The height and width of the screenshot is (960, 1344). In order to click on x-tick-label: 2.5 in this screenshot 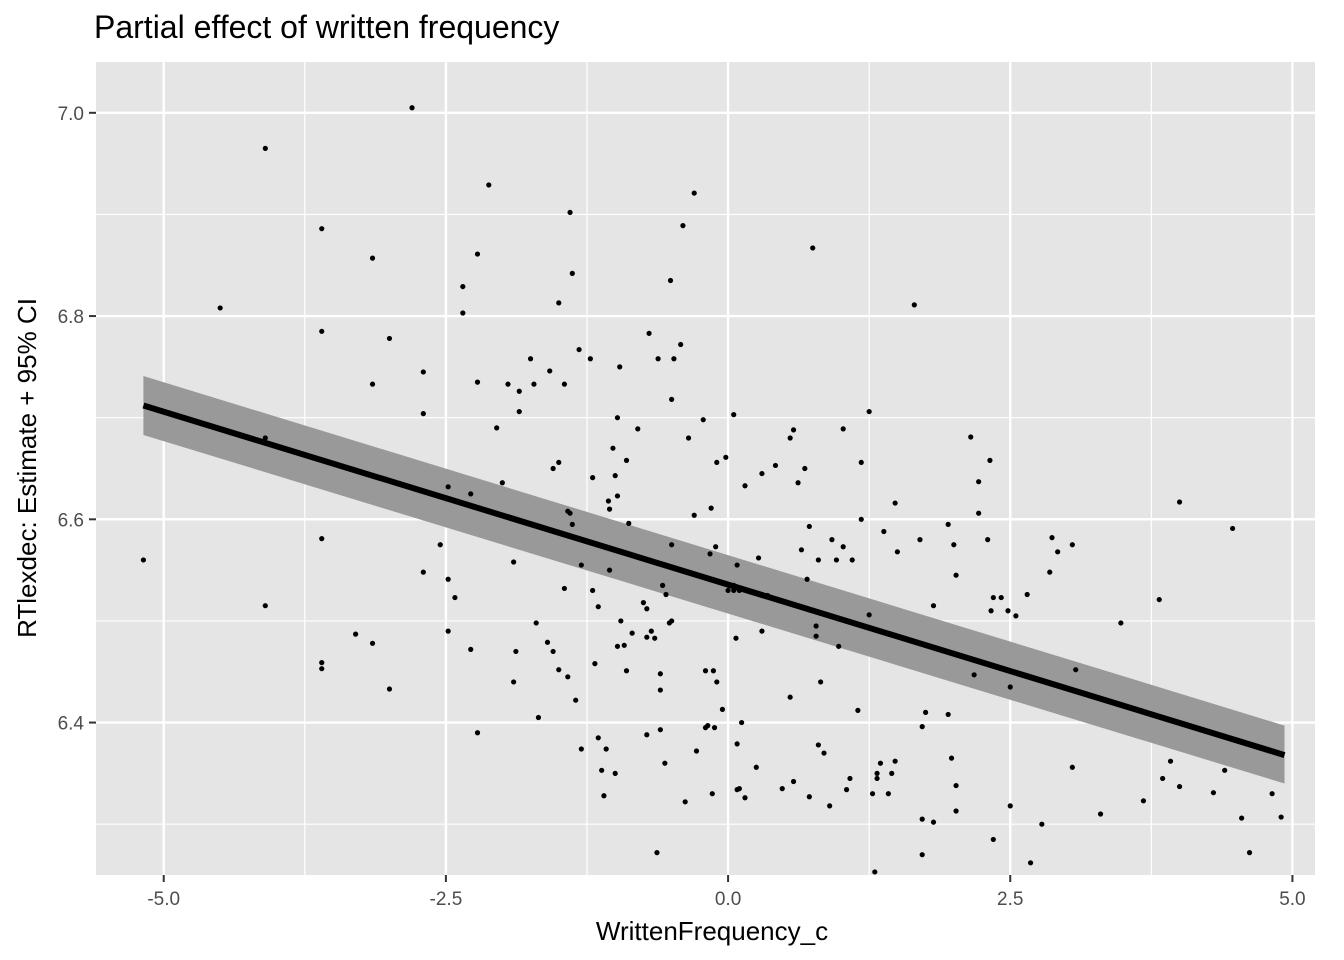, I will do `click(1010, 899)`.